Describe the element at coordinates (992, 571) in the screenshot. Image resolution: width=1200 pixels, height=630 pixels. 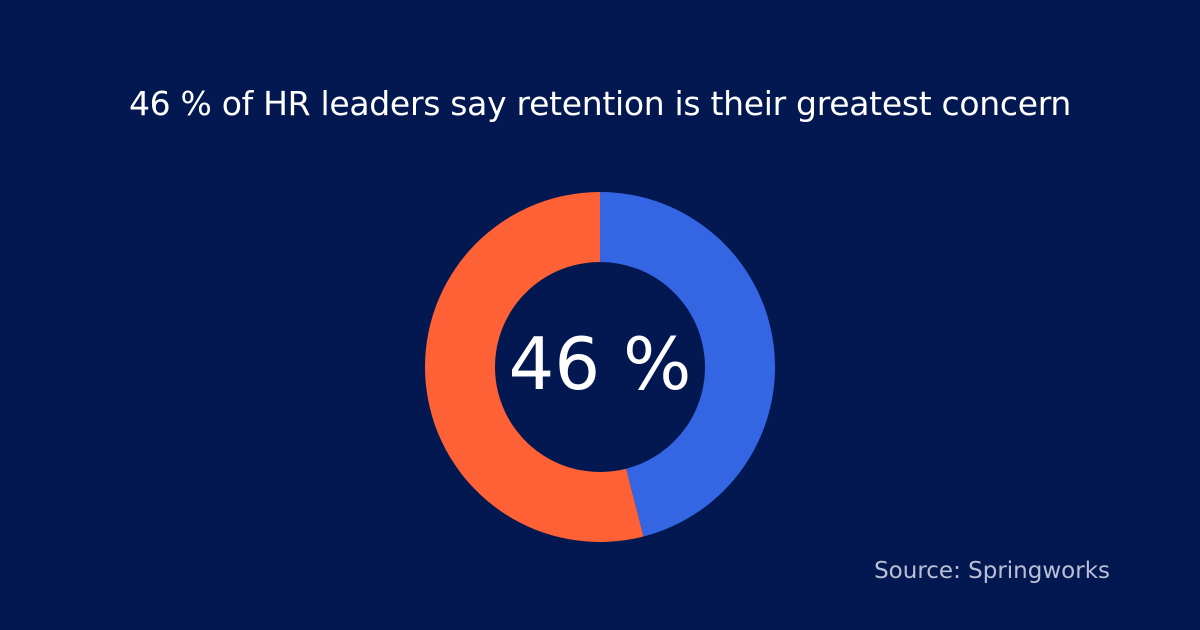
I see `source-caption: Source: Springworks` at that location.